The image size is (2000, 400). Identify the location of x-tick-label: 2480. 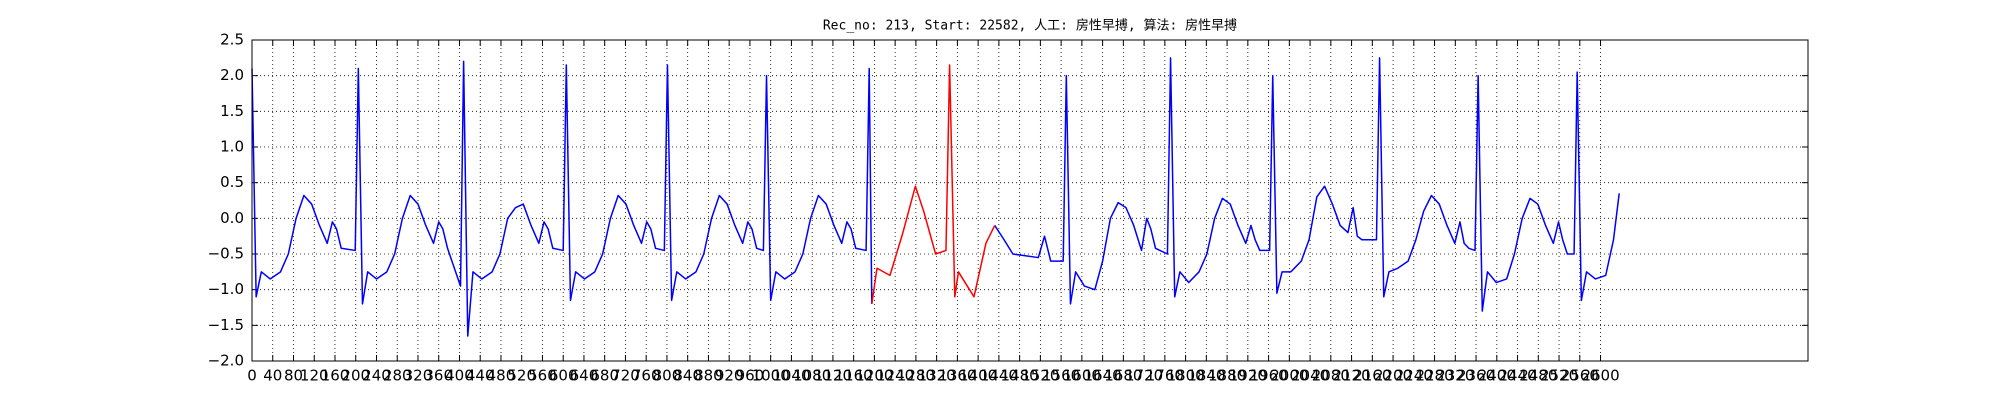
(1538, 376).